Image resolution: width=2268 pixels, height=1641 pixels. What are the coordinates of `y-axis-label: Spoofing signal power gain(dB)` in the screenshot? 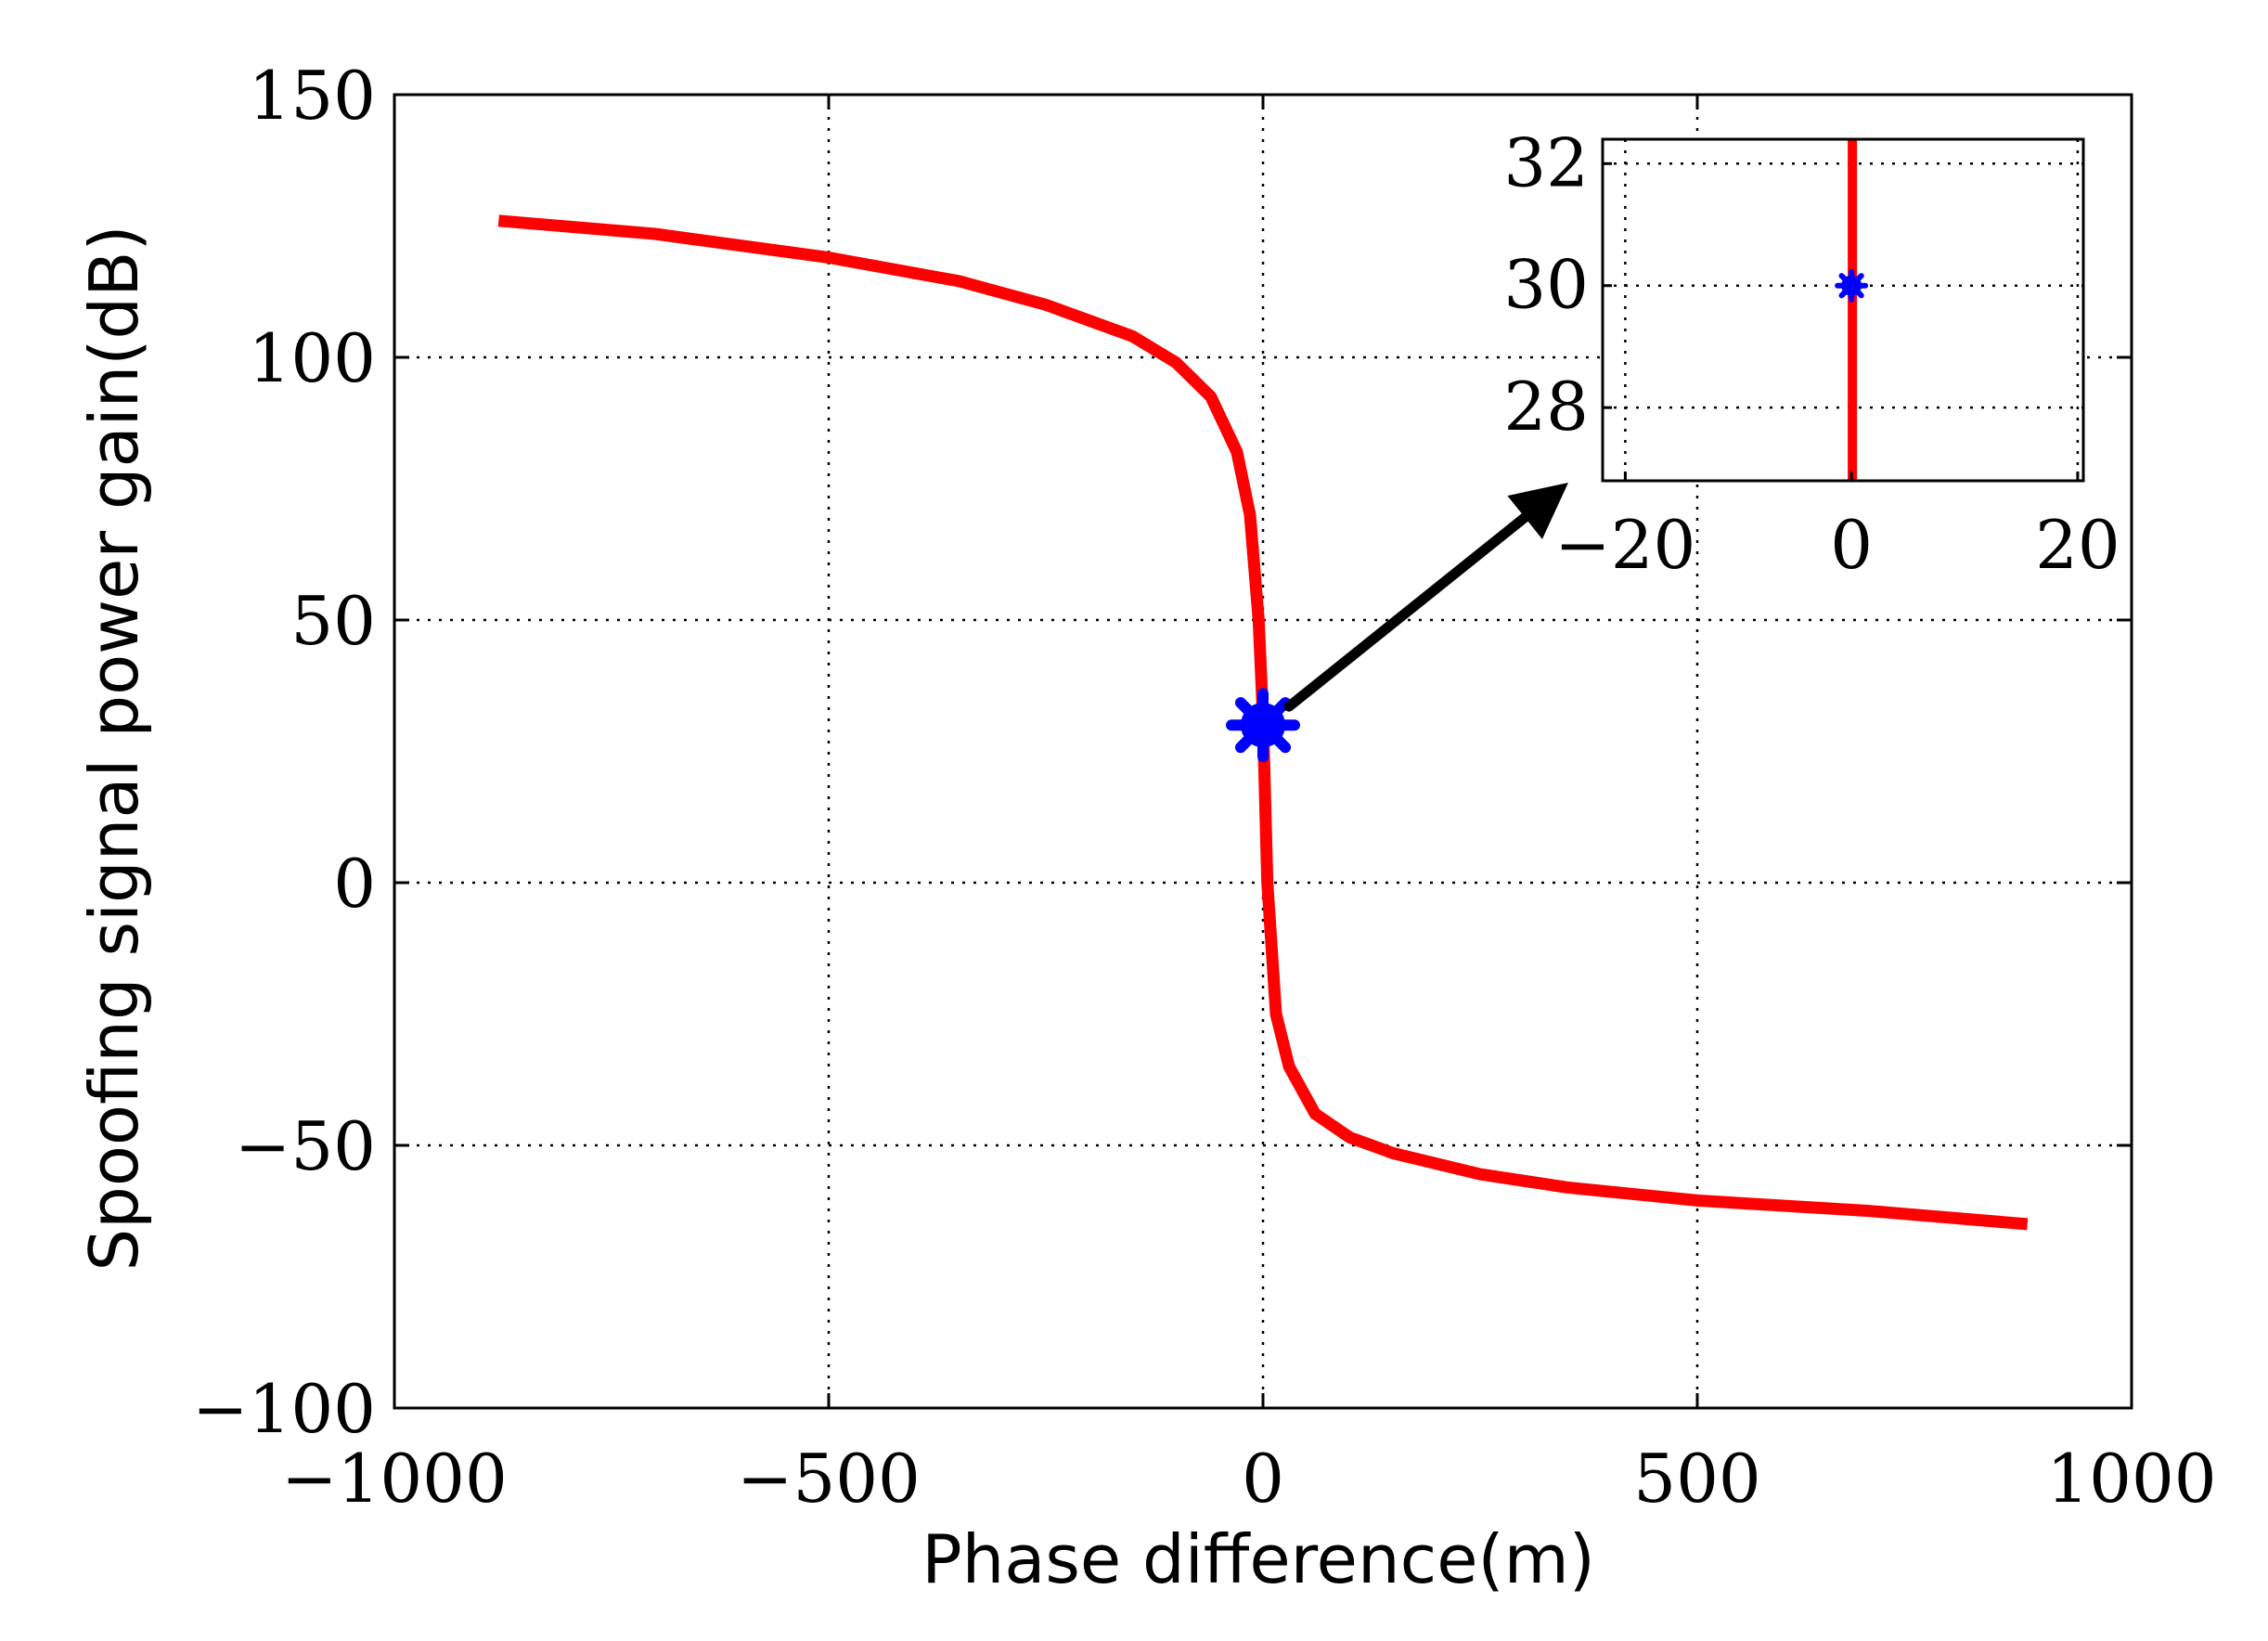 It's located at (114, 748).